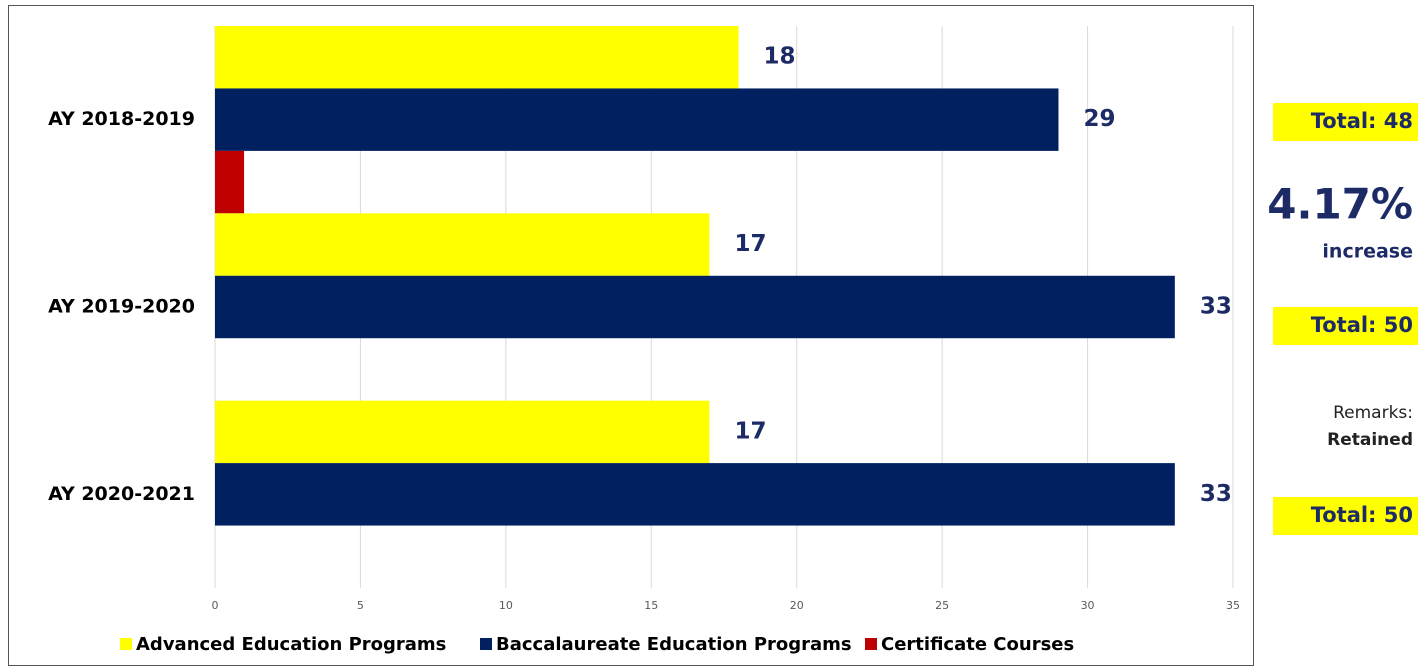 The height and width of the screenshot is (670, 1426). What do you see at coordinates (121, 119) in the screenshot?
I see `y-tick-label: AY 2018-2019` at bounding box center [121, 119].